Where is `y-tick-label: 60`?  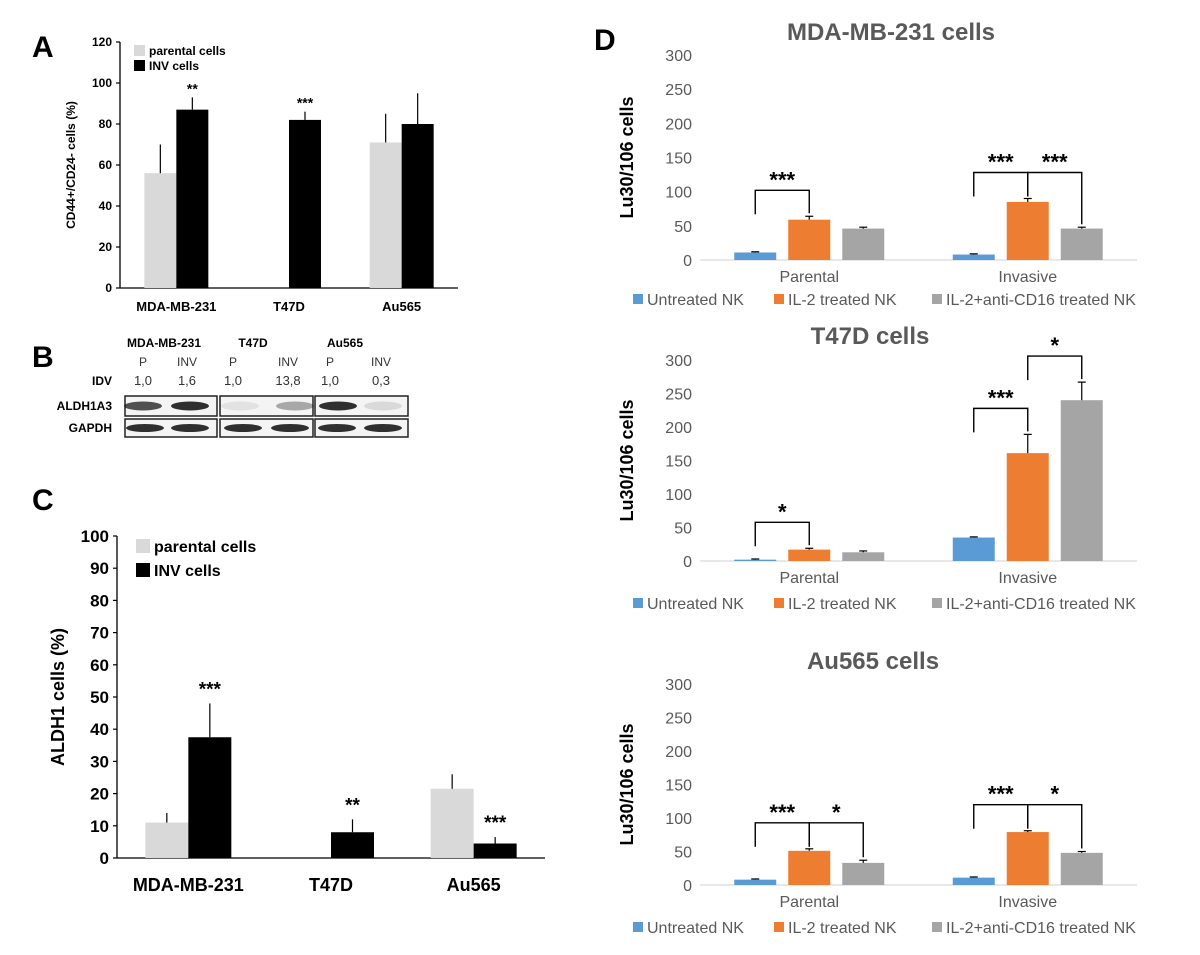 y-tick-label: 60 is located at coordinates (99, 665).